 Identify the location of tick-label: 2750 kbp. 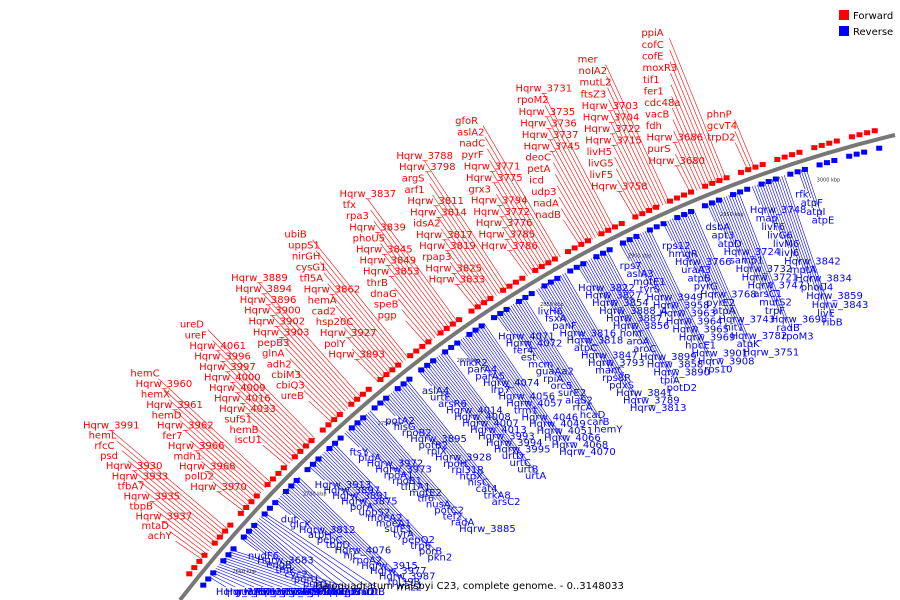
(390, 424).